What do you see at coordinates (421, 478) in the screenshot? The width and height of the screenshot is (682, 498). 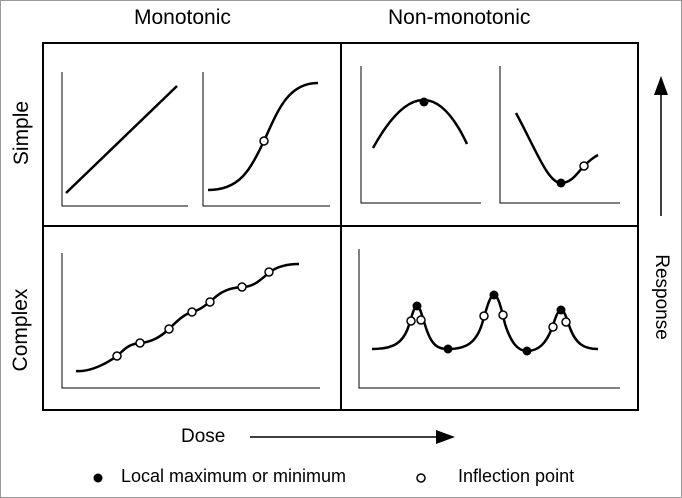 I see `legend-open-circle-icon` at bounding box center [421, 478].